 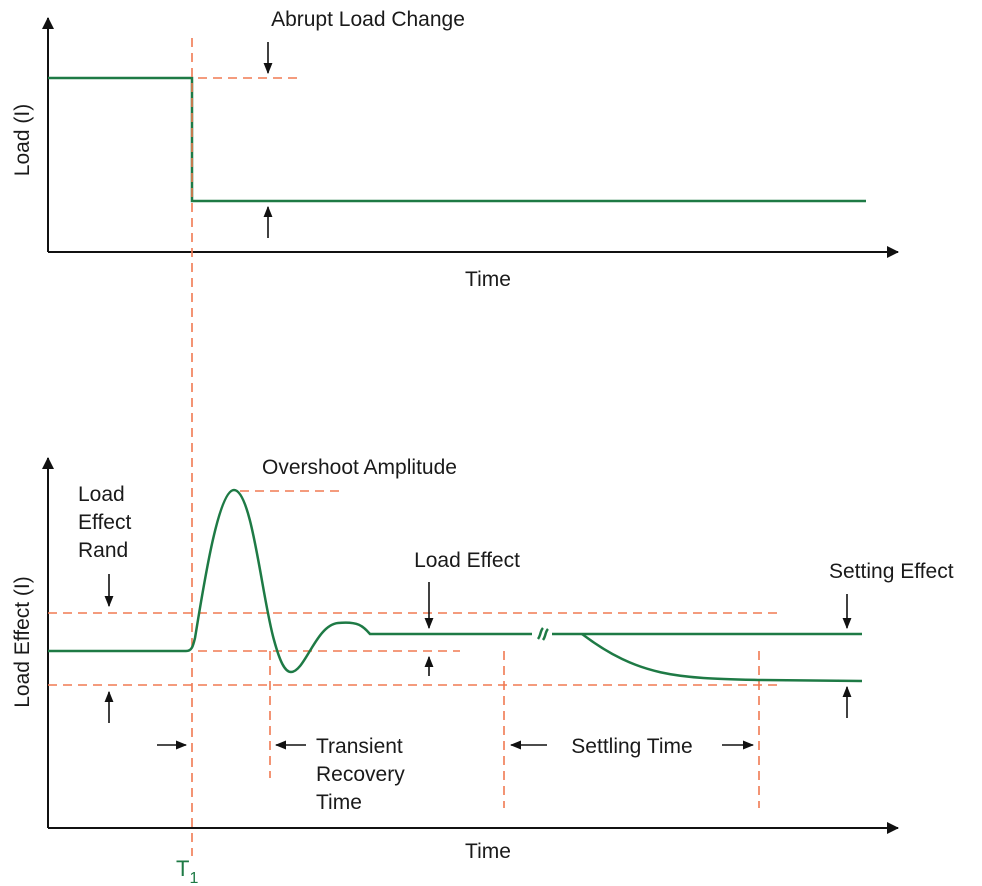 What do you see at coordinates (359, 467) in the screenshot?
I see `overshoot-amplitude-label: Overshoot Amplitude` at bounding box center [359, 467].